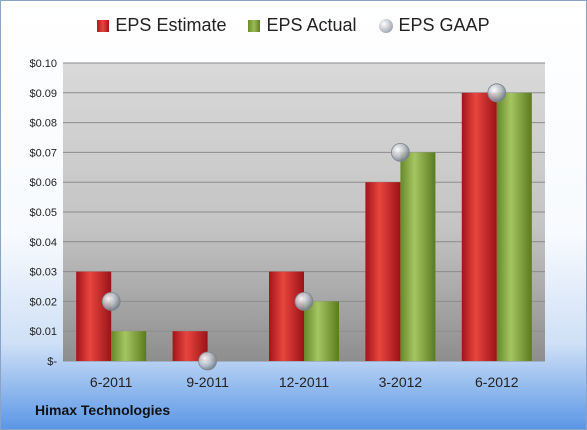 The width and height of the screenshot is (587, 430). I want to click on y-tick-label: $0.01, so click(43, 332).